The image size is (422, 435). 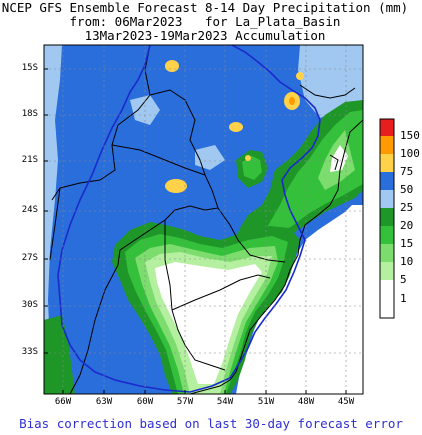 What do you see at coordinates (29, 258) in the screenshot?
I see `lat-label-27s: 27S` at bounding box center [29, 258].